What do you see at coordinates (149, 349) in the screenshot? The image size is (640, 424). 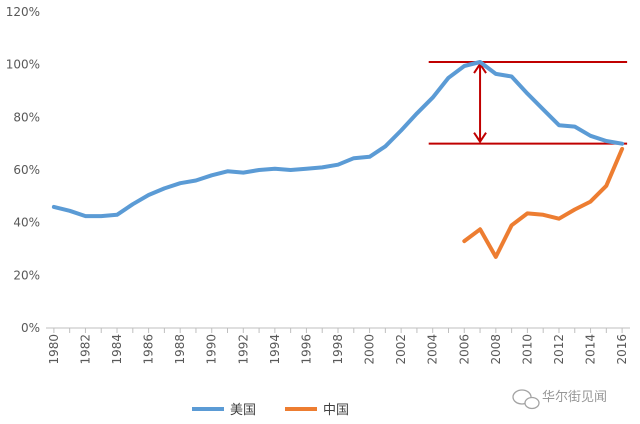 I see `x-tick-label: 1986` at bounding box center [149, 349].